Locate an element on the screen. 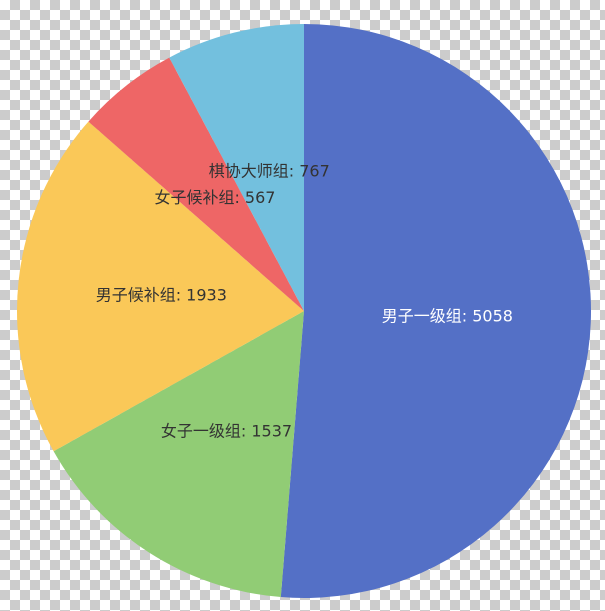  pie-label-4: 棋协大师组: 767 is located at coordinates (269, 170).